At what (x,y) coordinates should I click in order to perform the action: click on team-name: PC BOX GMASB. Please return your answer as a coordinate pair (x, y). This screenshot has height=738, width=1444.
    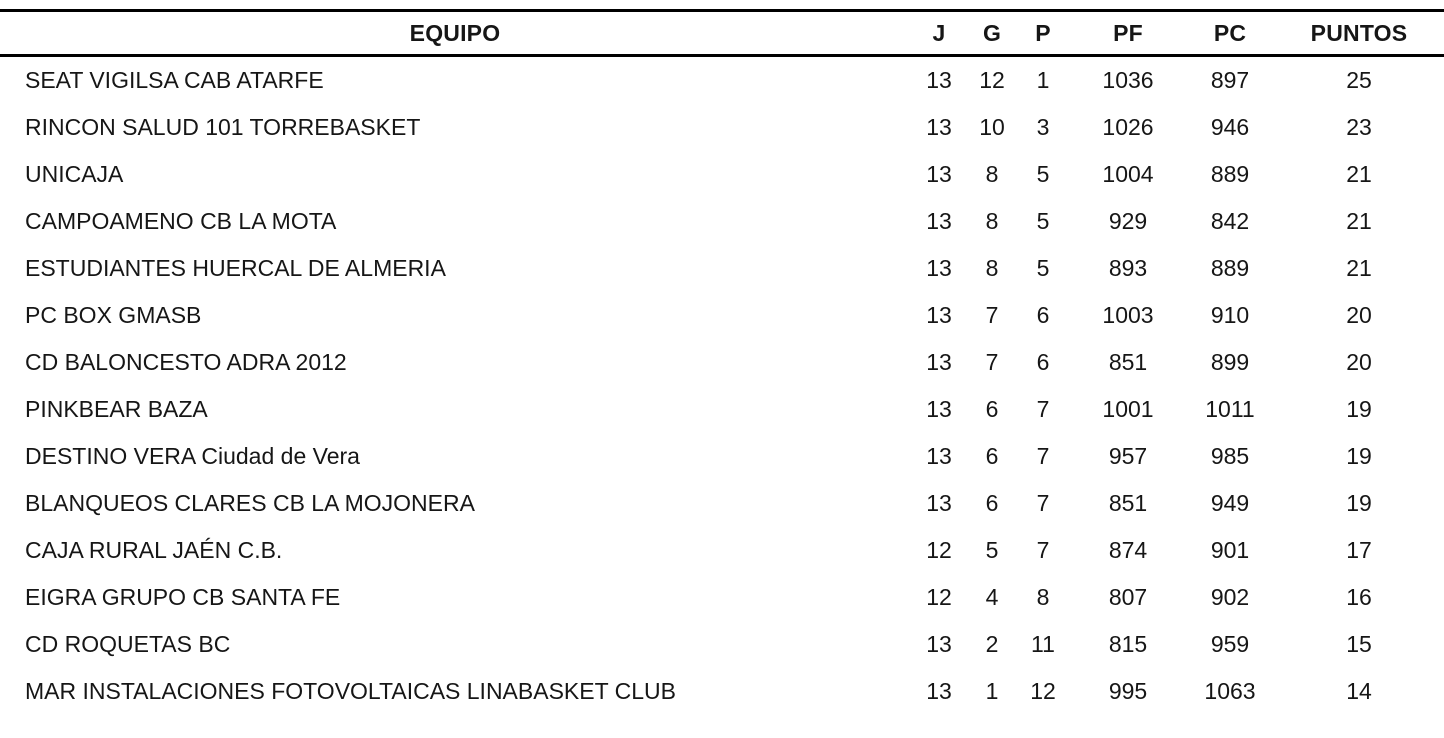
    Looking at the image, I should click on (113, 315).